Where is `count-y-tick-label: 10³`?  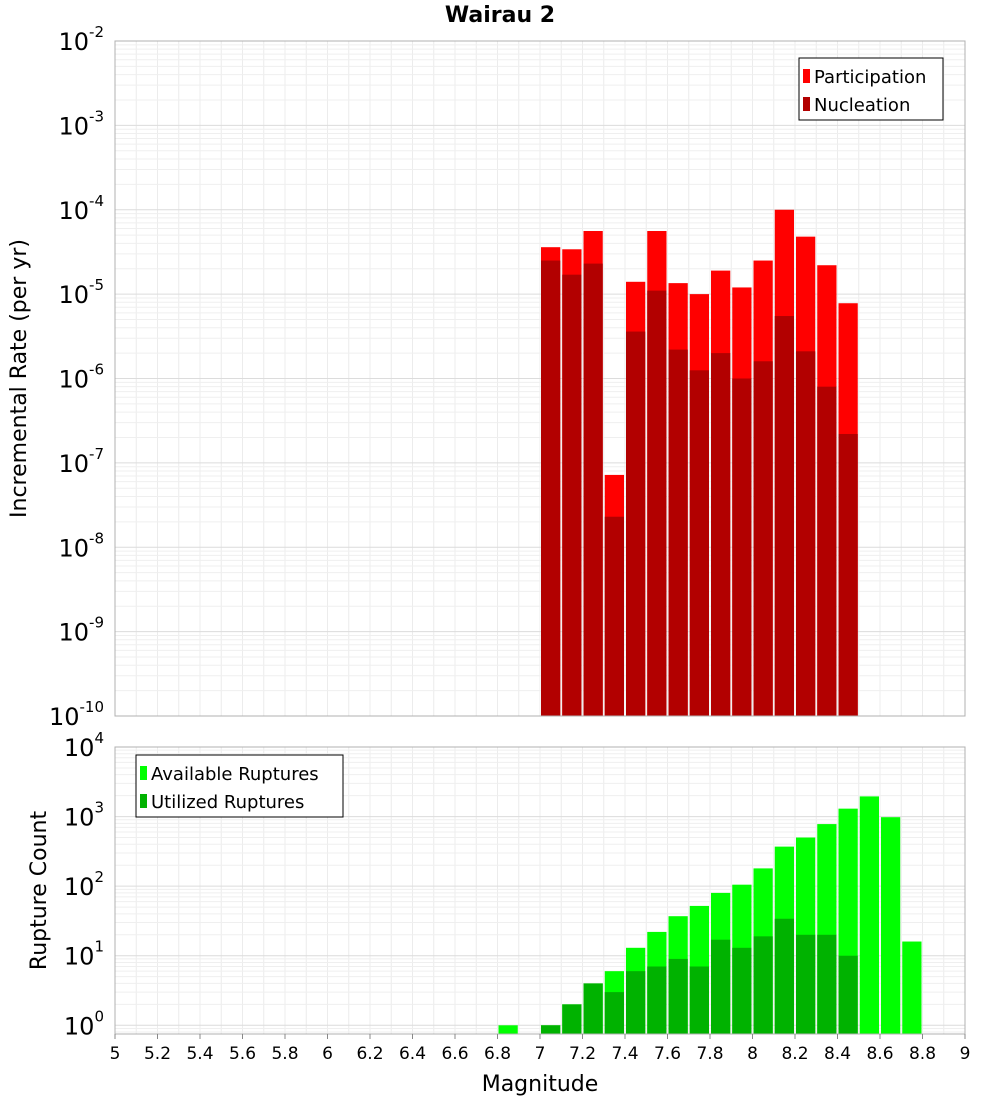 count-y-tick-label: 10³ is located at coordinates (84, 815).